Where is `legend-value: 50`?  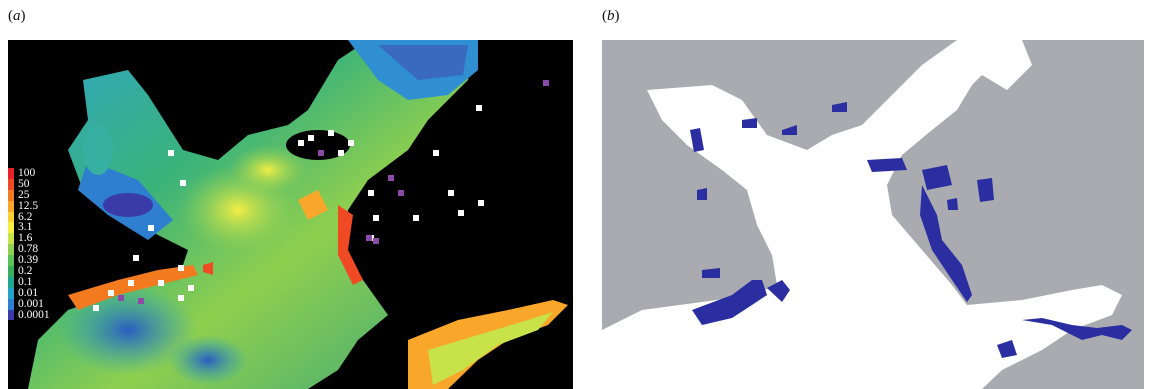
legend-value: 50 is located at coordinates (24, 183).